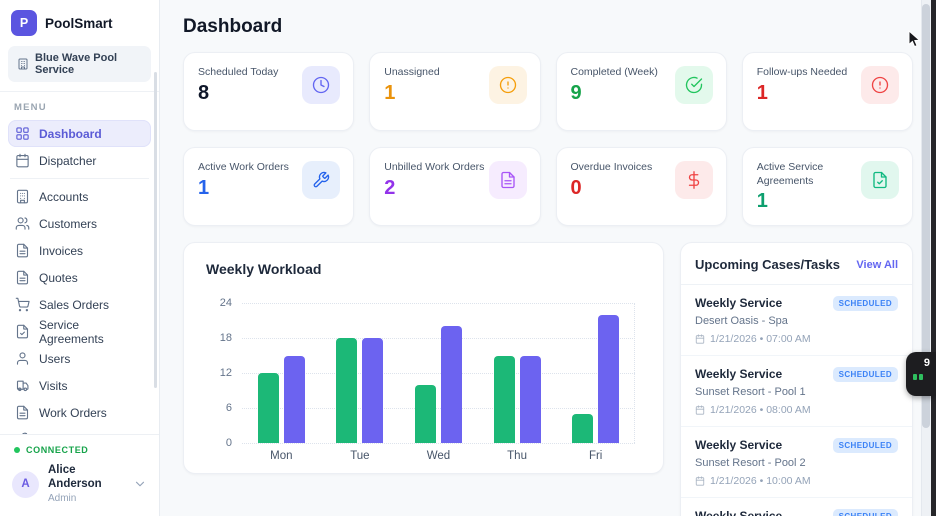 Image resolution: width=936 pixels, height=516 pixels. Describe the element at coordinates (79, 133) in the screenshot. I see `sidebar-item-dashboard: Dashboard` at that location.